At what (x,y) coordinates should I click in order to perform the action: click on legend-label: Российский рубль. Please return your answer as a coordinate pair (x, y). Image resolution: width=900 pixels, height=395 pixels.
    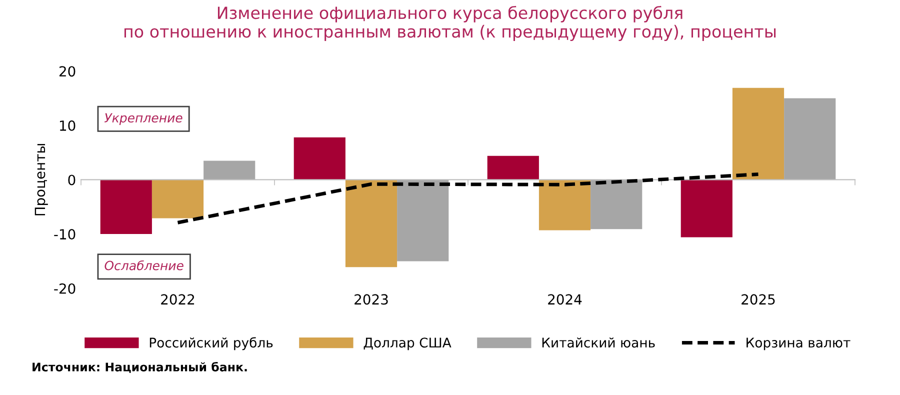
    Looking at the image, I should click on (211, 343).